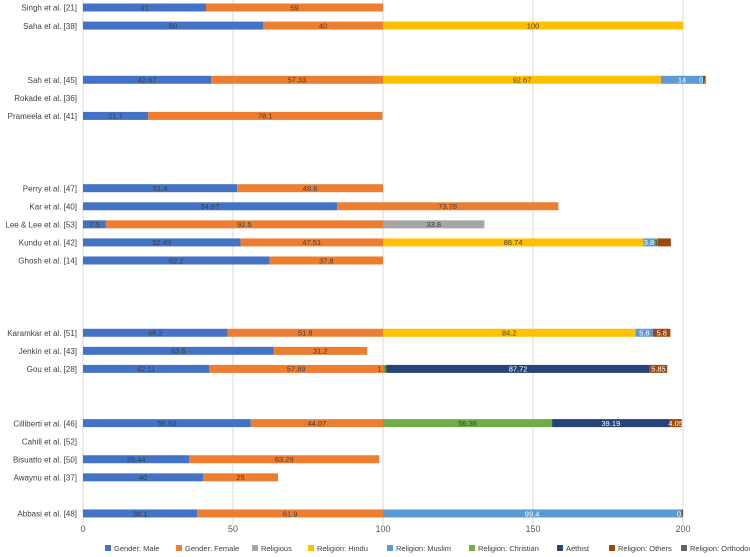 This screenshot has width=750, height=557. I want to click on legend-label: Gender: Male, so click(136, 548).